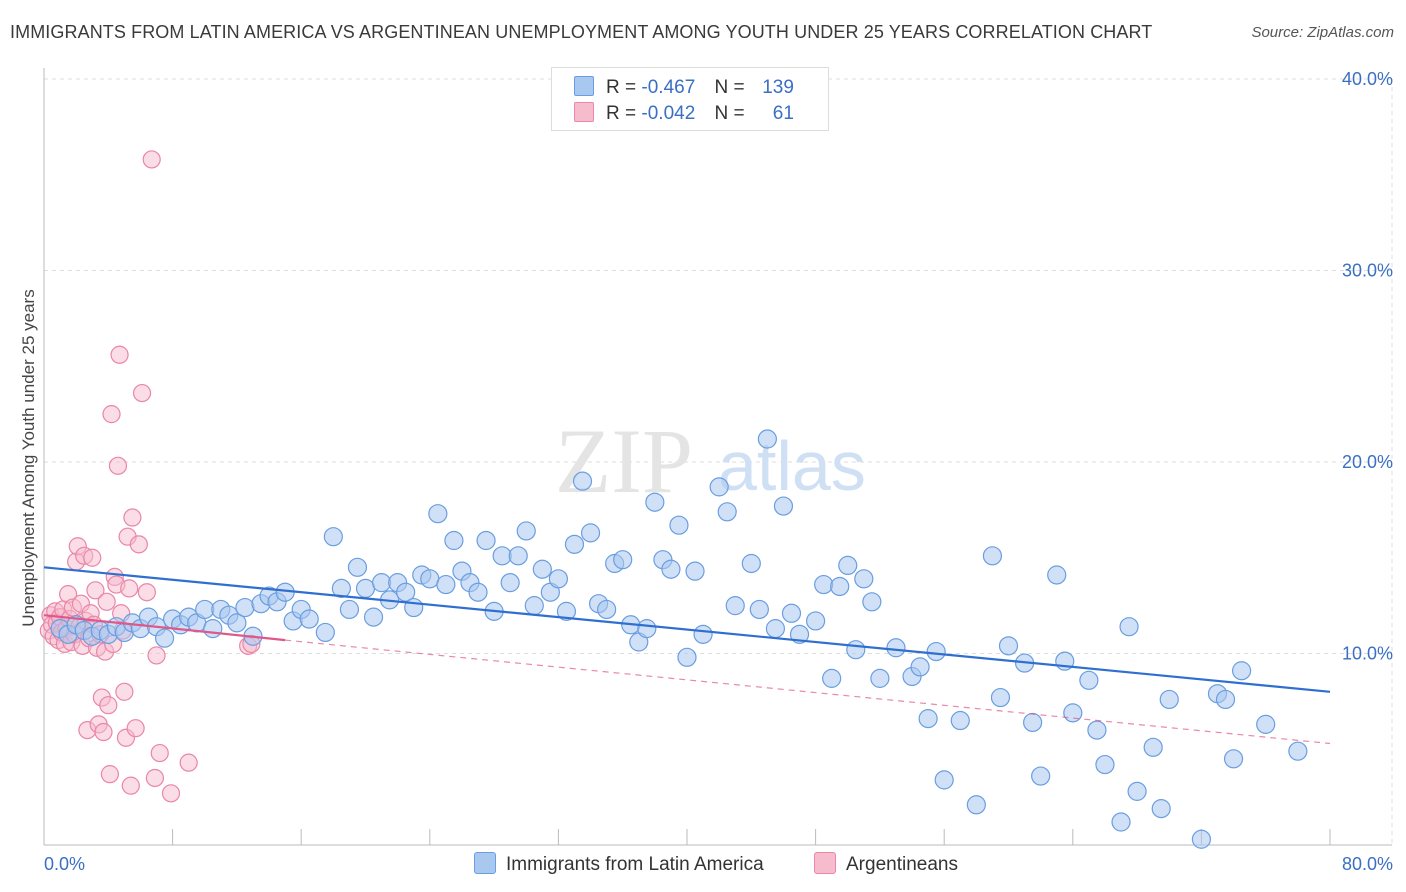  What do you see at coordinates (621, 113) in the screenshot?
I see `legend-r-label-2: R =` at bounding box center [621, 113].